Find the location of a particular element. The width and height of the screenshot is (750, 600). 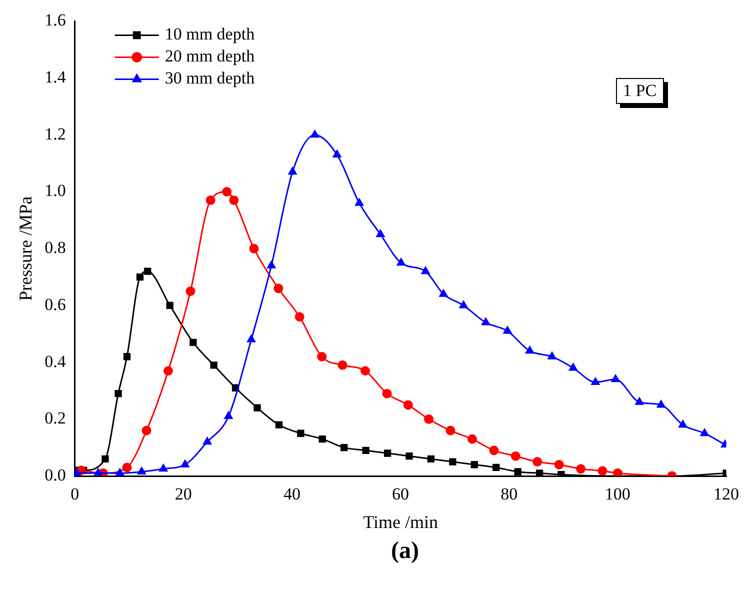

y-tick-label: 0.0 is located at coordinates (55, 474).